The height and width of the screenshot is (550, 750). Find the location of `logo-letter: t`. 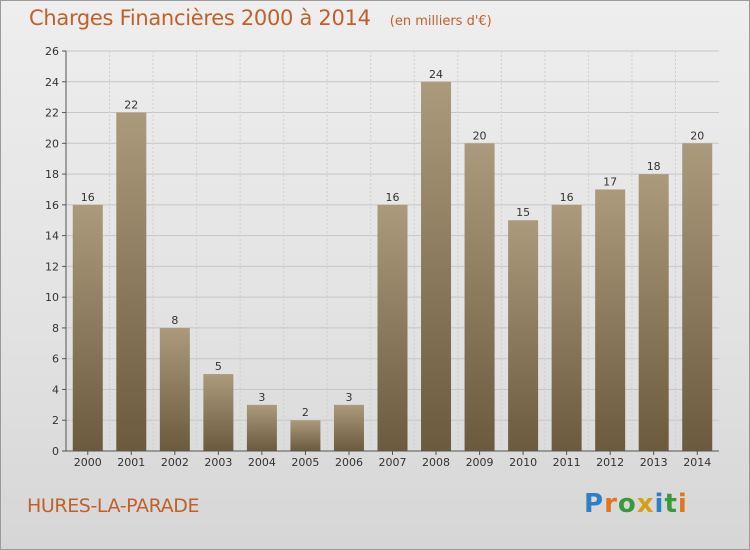

logo-letter: t is located at coordinates (671, 504).